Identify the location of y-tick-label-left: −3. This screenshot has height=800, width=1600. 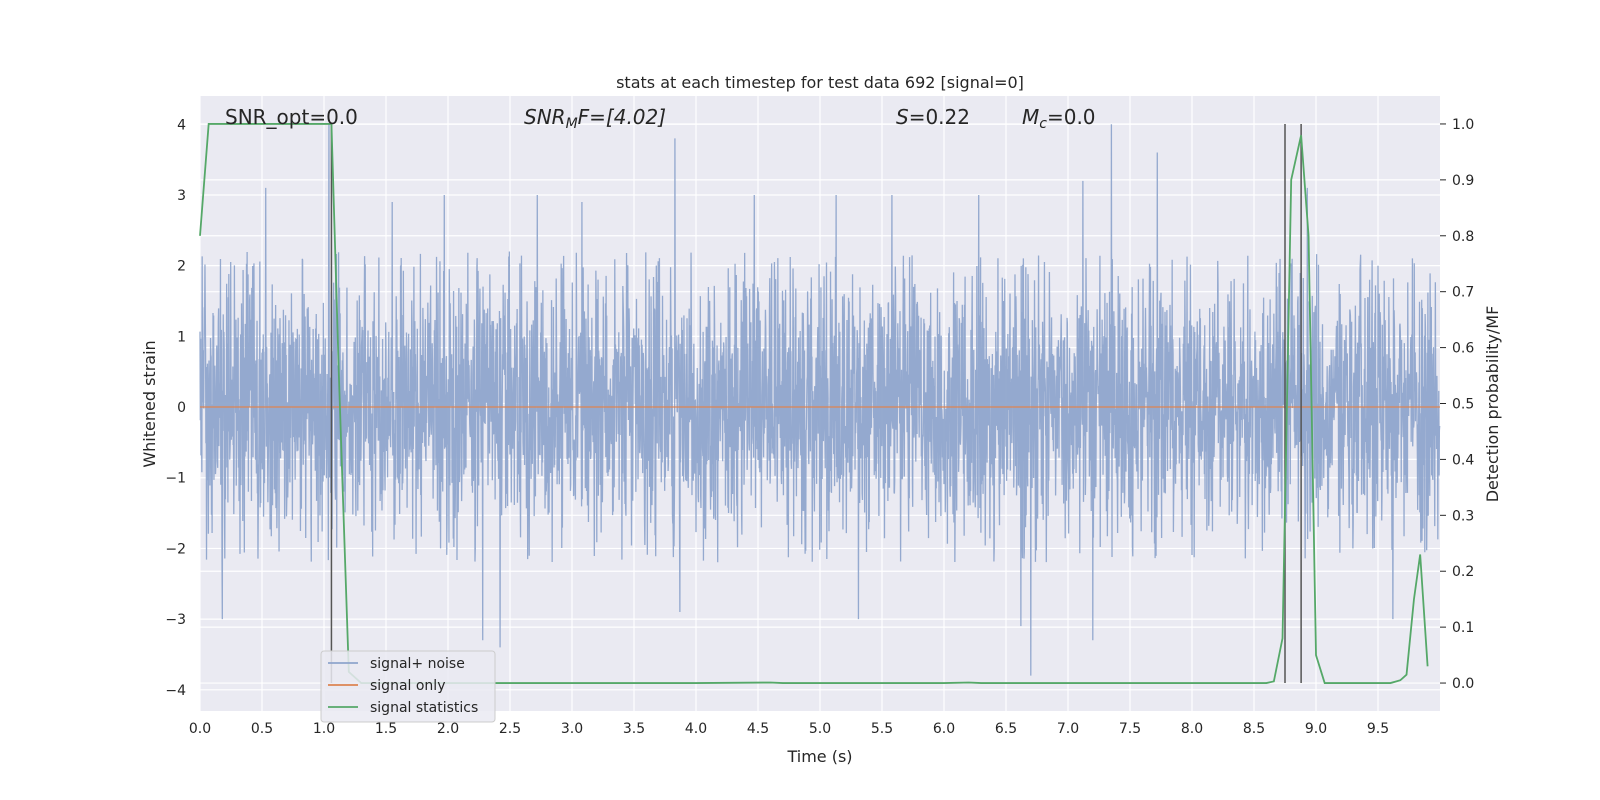
(175, 620).